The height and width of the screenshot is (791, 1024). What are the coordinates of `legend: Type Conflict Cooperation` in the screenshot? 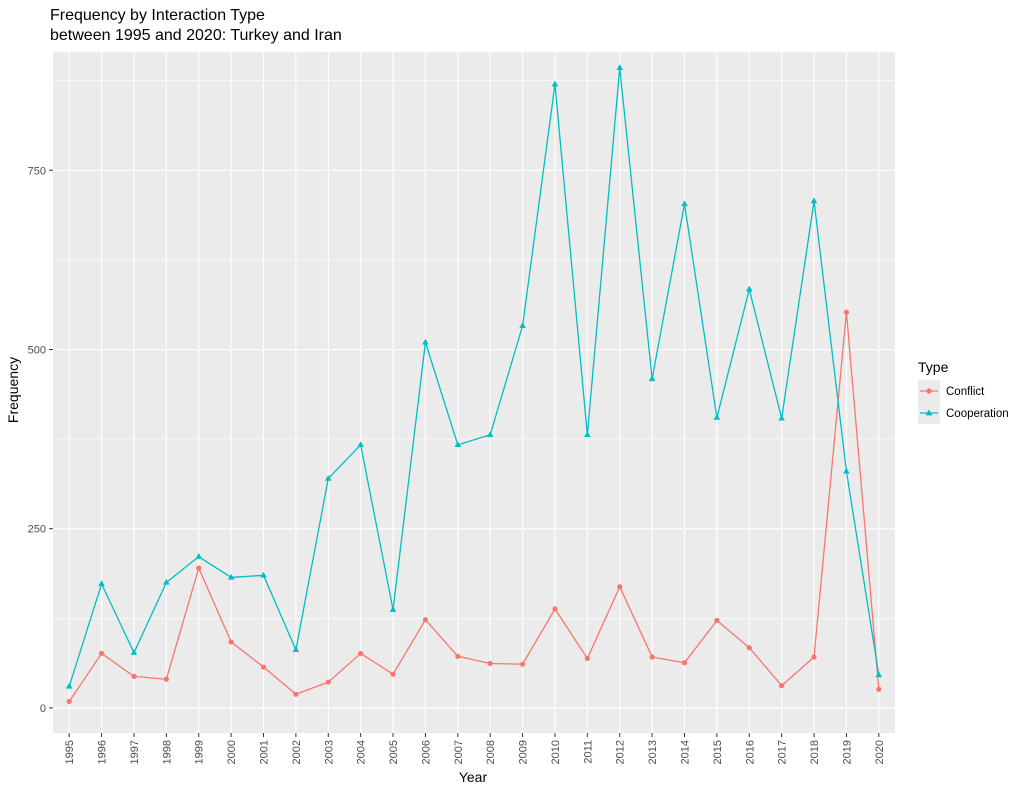 It's located at (963, 391).